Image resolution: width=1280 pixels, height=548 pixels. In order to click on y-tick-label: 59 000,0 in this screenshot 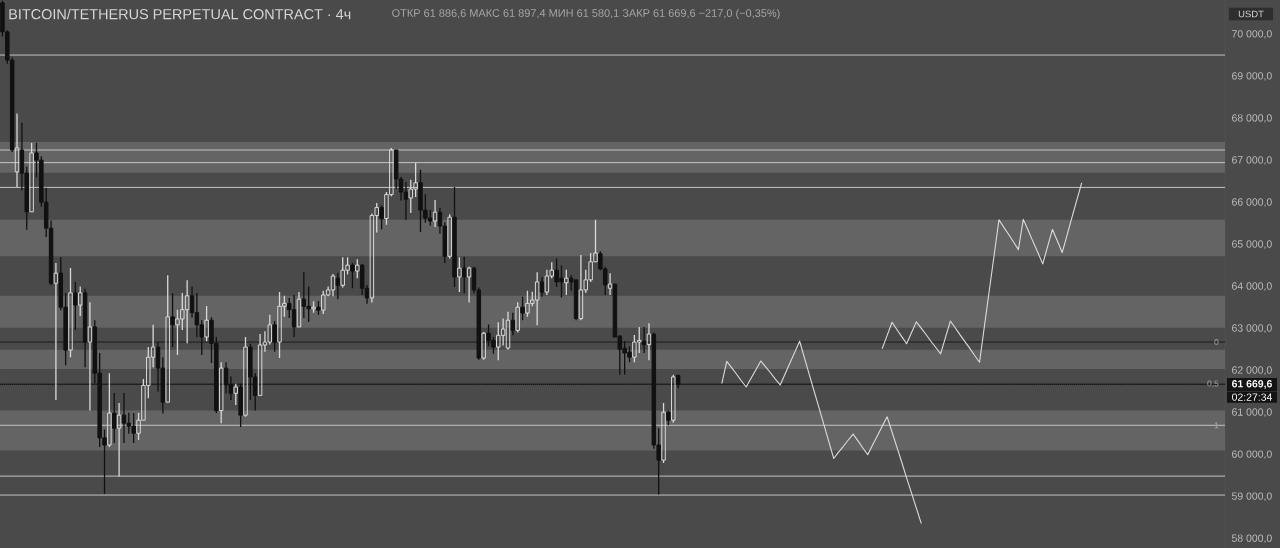, I will do `click(1251, 497)`.